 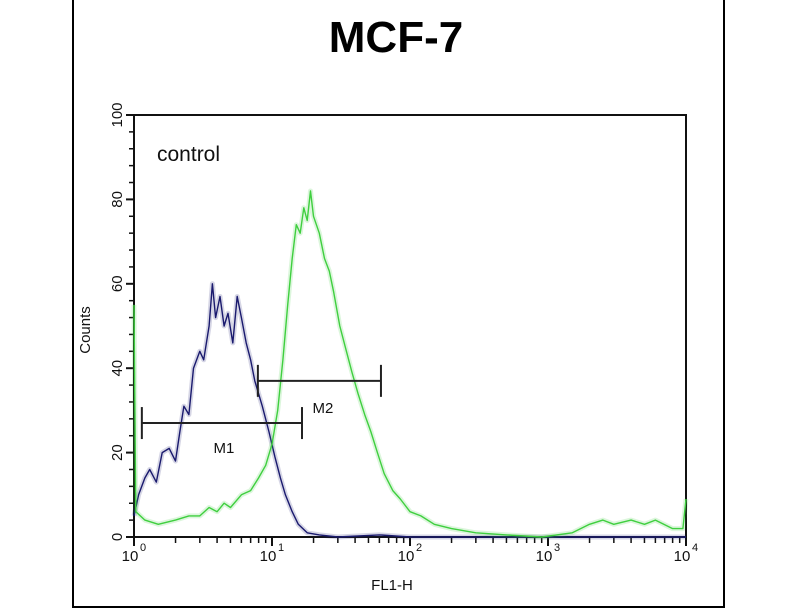 What do you see at coordinates (557, 548) in the screenshot?
I see `x-tick-exponent: 3` at bounding box center [557, 548].